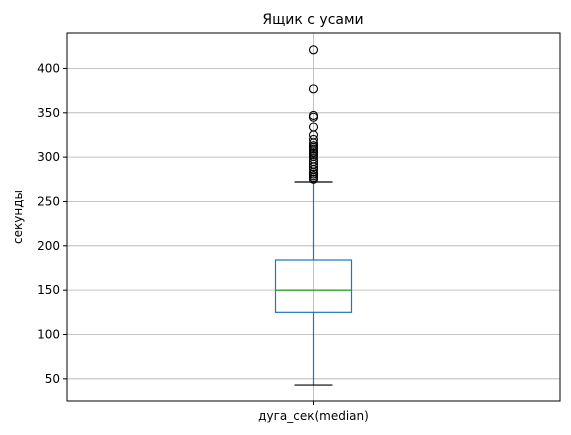  I want to click on chart-title: Ящик с усами, so click(312, 20).